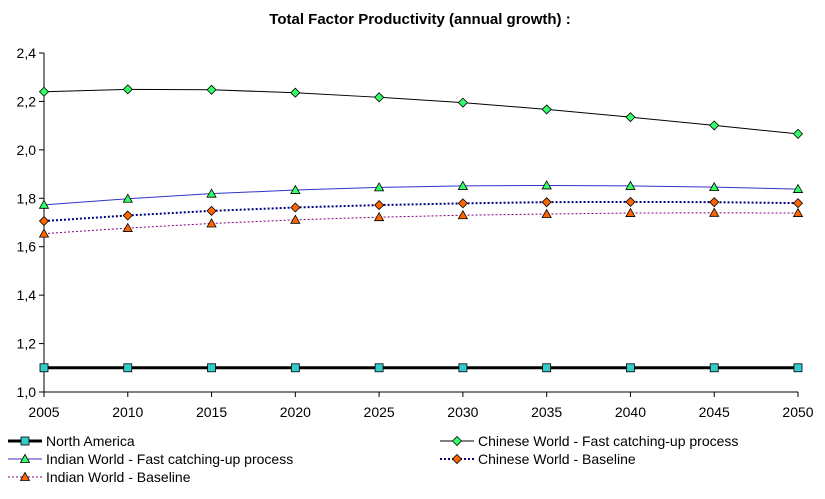  What do you see at coordinates (169, 459) in the screenshot?
I see `legend-label: Indian World - Fast catching-up process` at bounding box center [169, 459].